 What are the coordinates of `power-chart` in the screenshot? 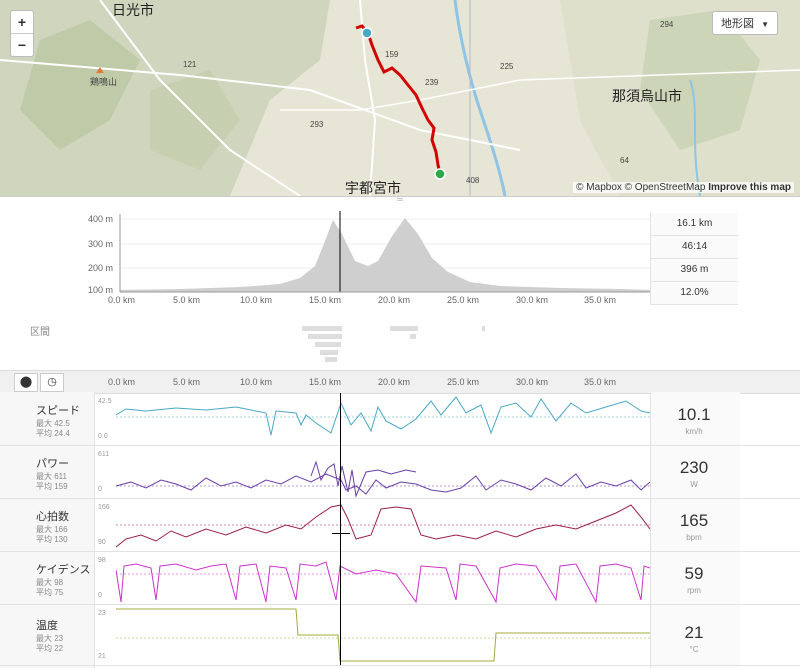 It's located at (383, 472).